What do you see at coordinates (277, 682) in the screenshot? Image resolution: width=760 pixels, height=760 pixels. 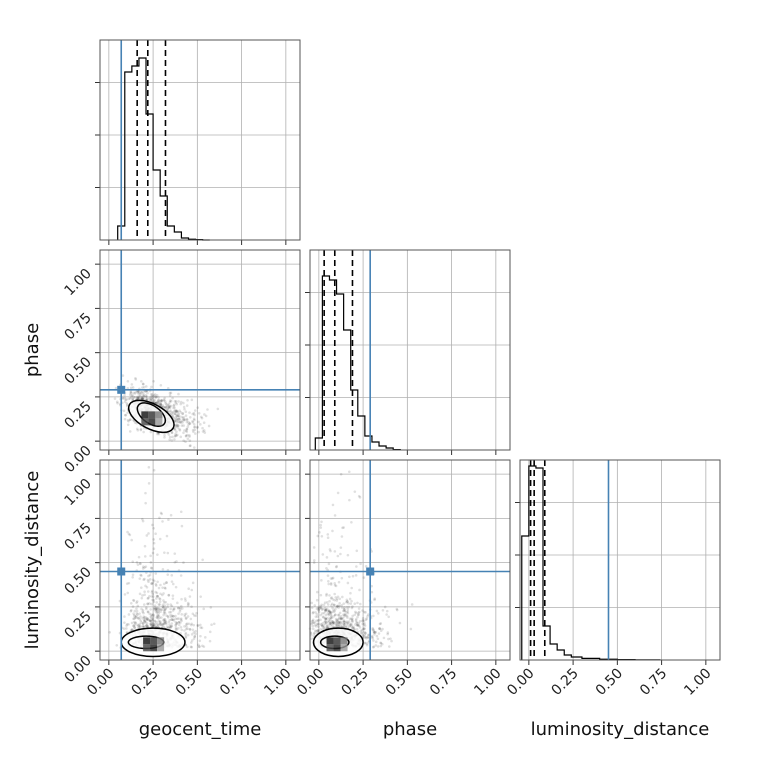 I see `x-tick-label: 1.00` at bounding box center [277, 682].